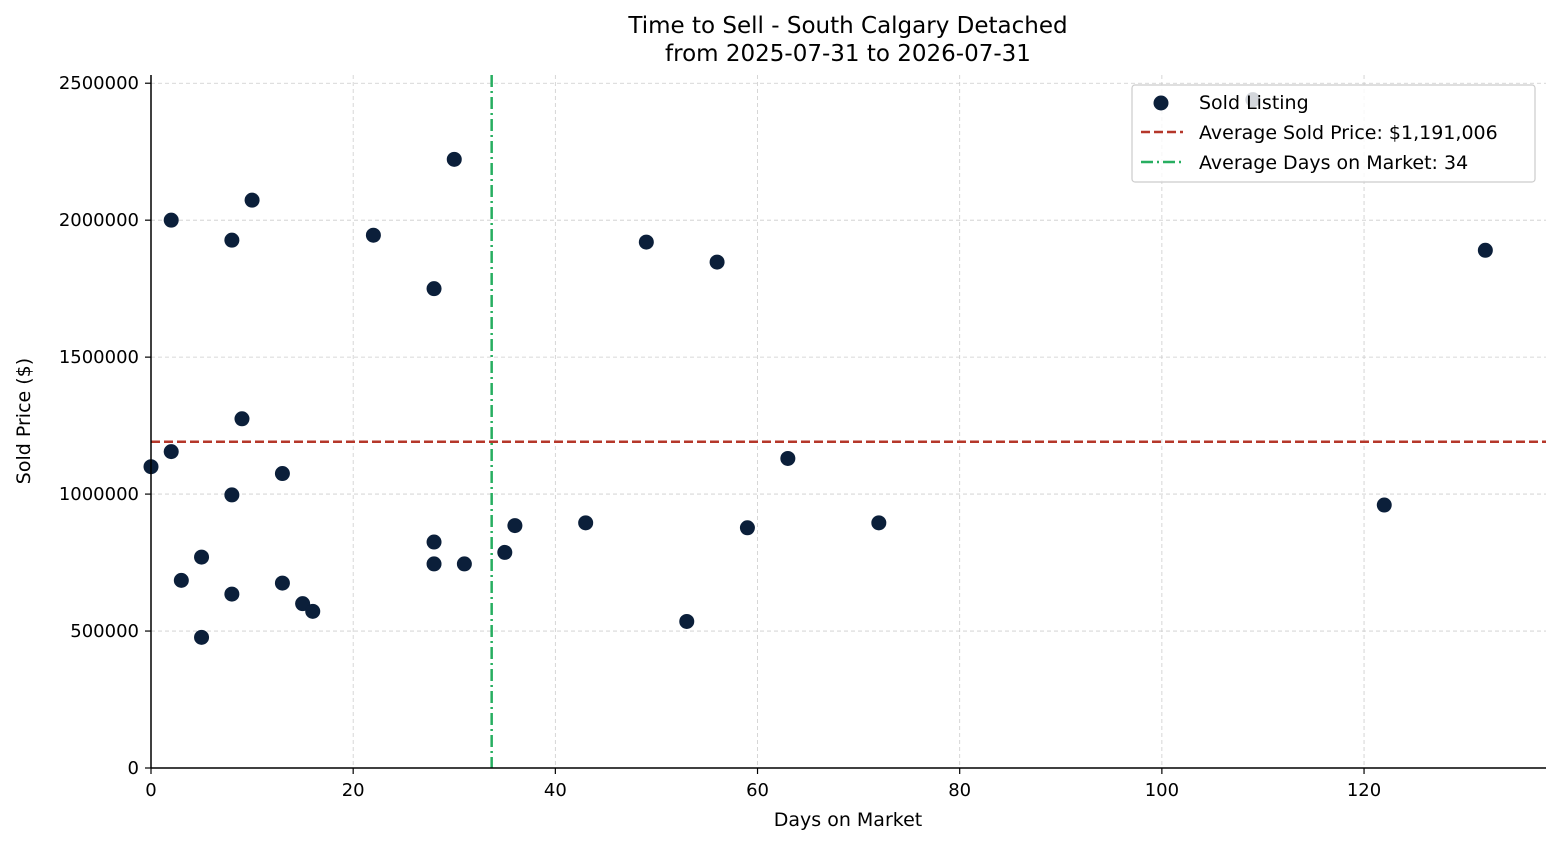 The width and height of the screenshot is (1560, 845). I want to click on x-axis-label: Days on Market, so click(848, 820).